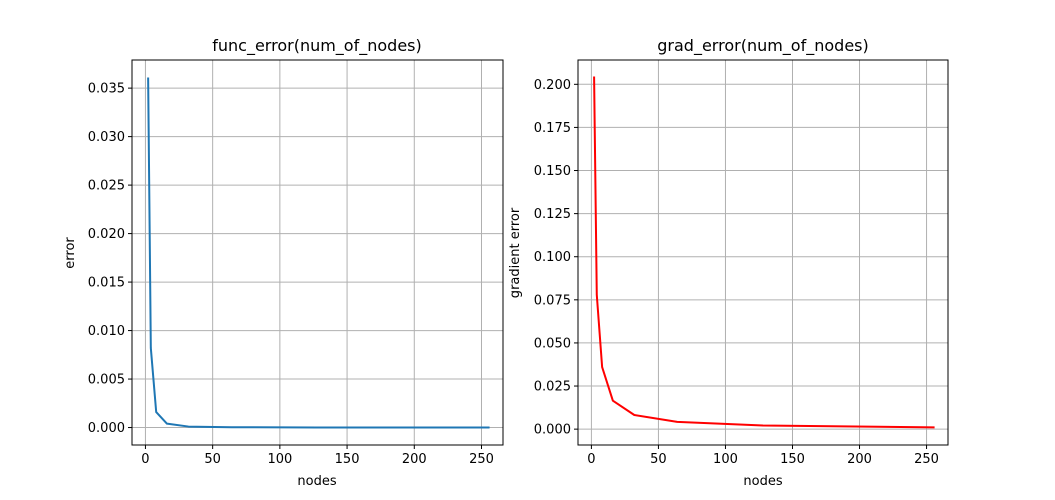 The image size is (1055, 500). I want to click on y-tick-label: 0.035, so click(106, 89).